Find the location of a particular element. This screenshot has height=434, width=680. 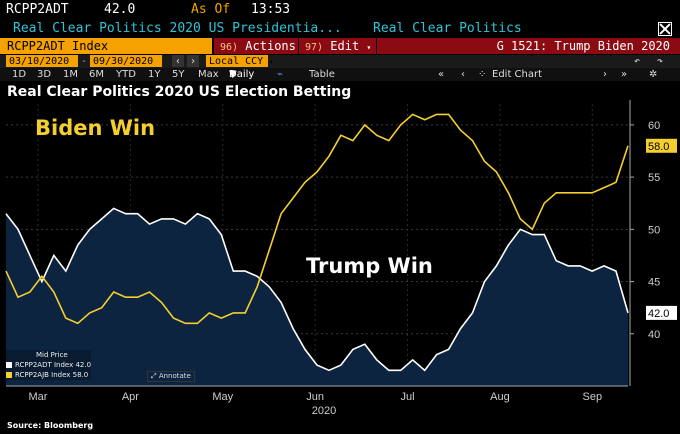

biden-last-value-tag is located at coordinates (661, 145).